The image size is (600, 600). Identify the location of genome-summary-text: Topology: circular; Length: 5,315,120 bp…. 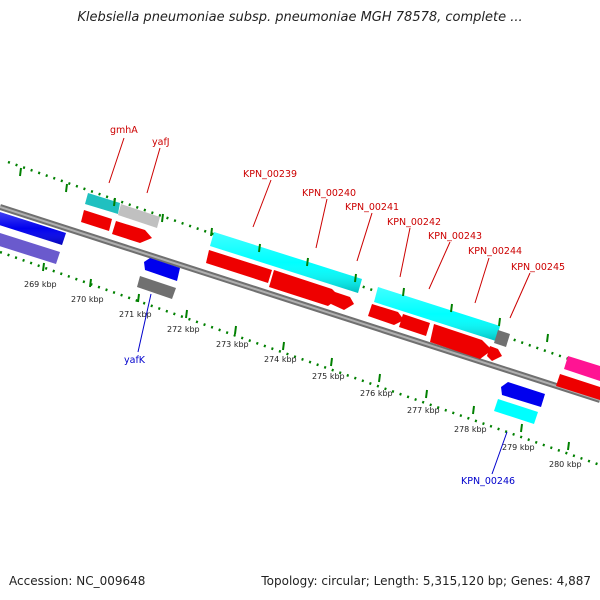
(426, 581).